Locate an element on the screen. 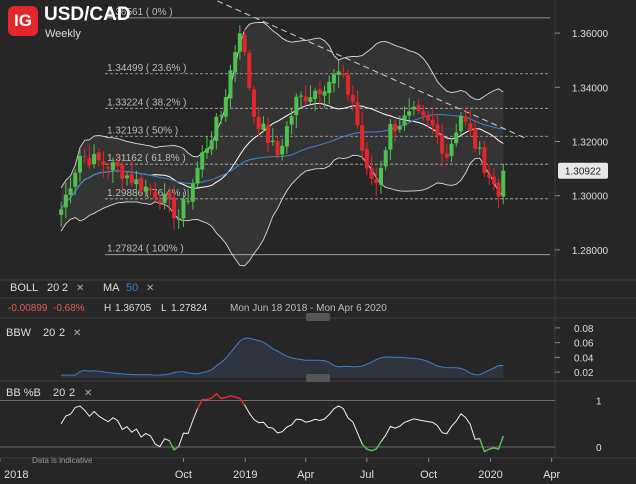 The image size is (636, 484). y-tick-label: 1.34000 is located at coordinates (590, 88).